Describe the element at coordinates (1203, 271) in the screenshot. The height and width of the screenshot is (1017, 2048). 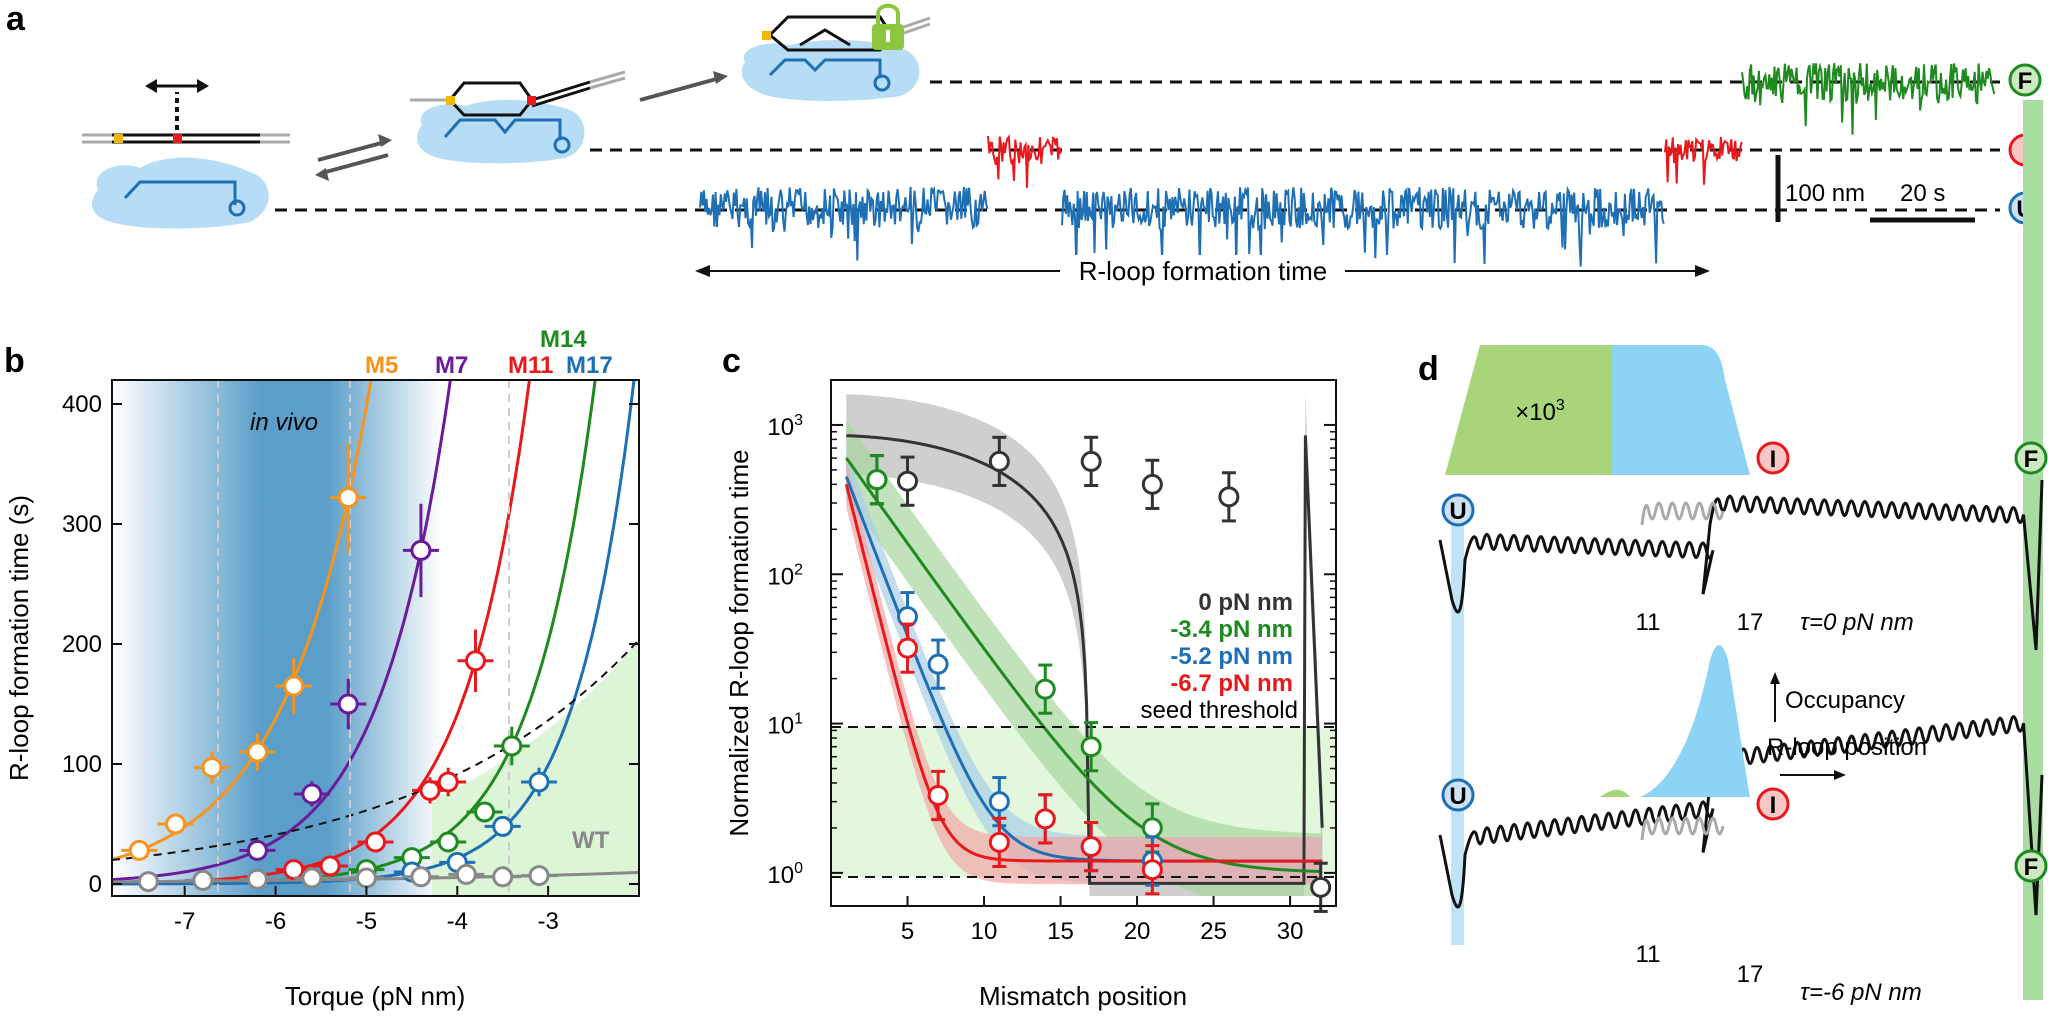
I see `formation-time-label: R-loop formation time` at that location.